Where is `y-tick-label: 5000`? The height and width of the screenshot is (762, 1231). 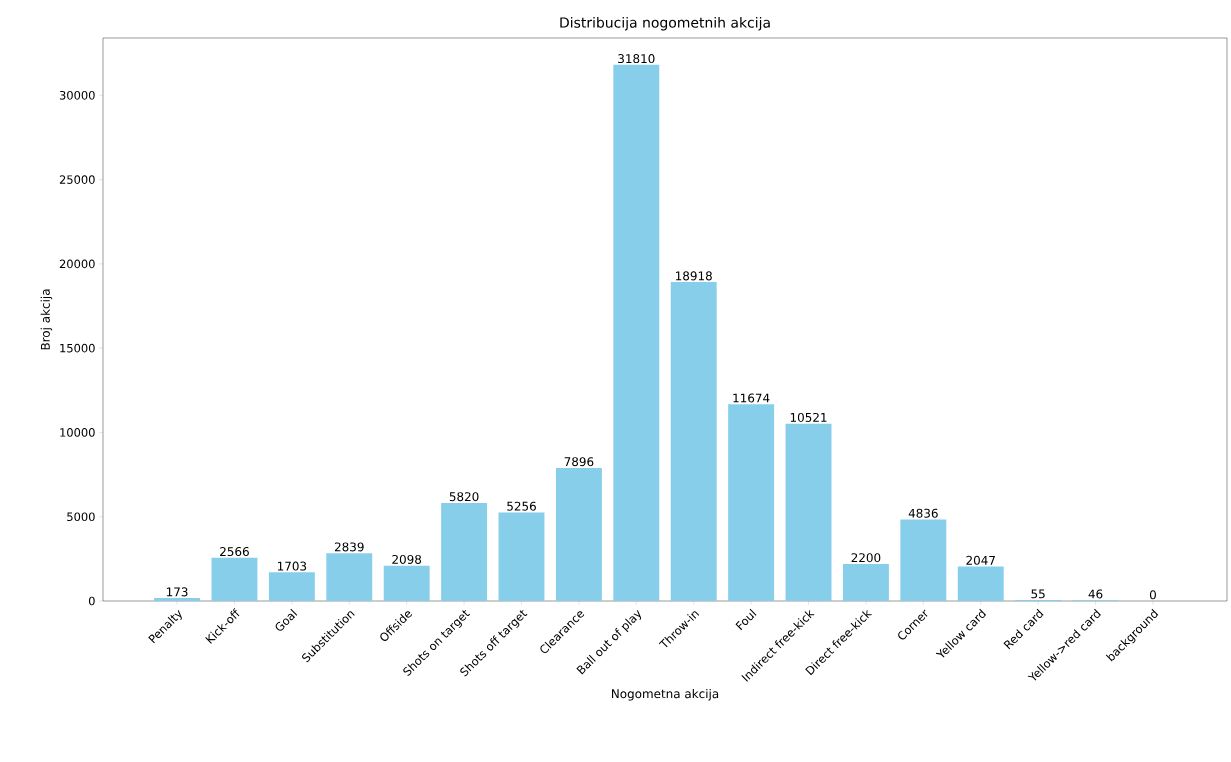 y-tick-label: 5000 is located at coordinates (81, 517).